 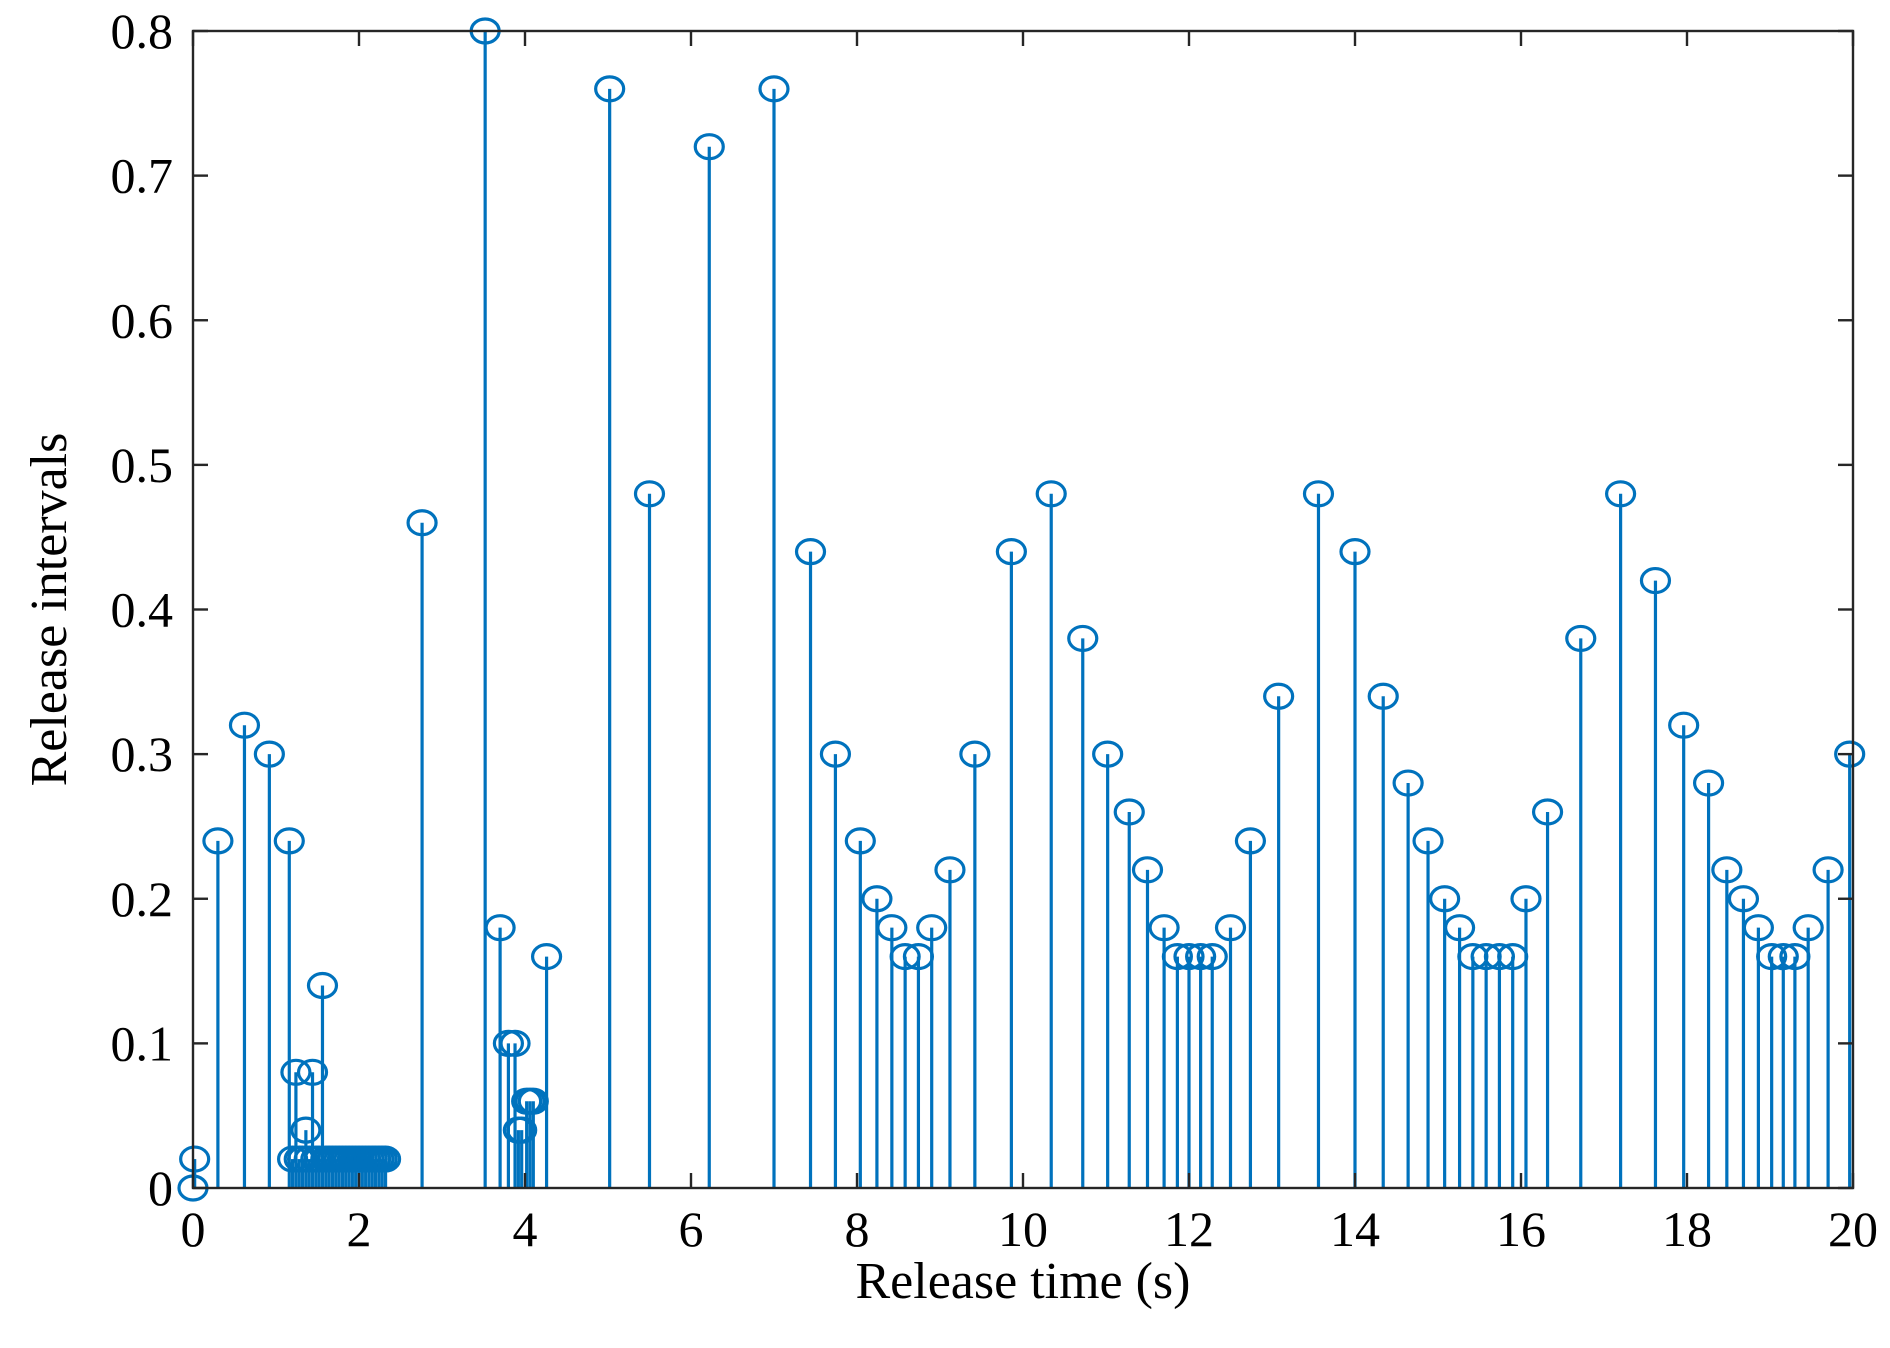 What do you see at coordinates (142, 465) in the screenshot?
I see `y-tick-label: 0.5` at bounding box center [142, 465].